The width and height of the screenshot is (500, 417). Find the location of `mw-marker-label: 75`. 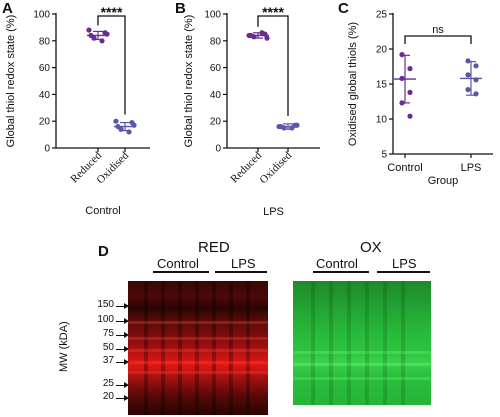

mw-marker-label: 75 is located at coordinates (108, 333).